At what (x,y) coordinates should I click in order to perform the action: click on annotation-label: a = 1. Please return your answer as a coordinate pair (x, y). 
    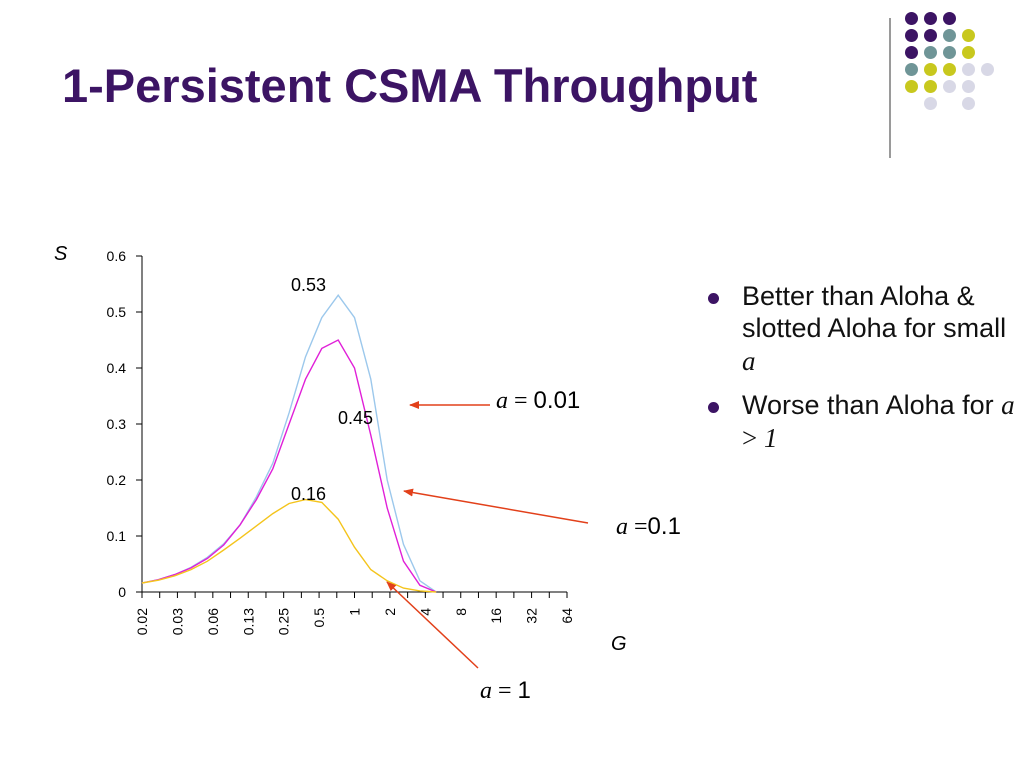
    Looking at the image, I should click on (505, 690).